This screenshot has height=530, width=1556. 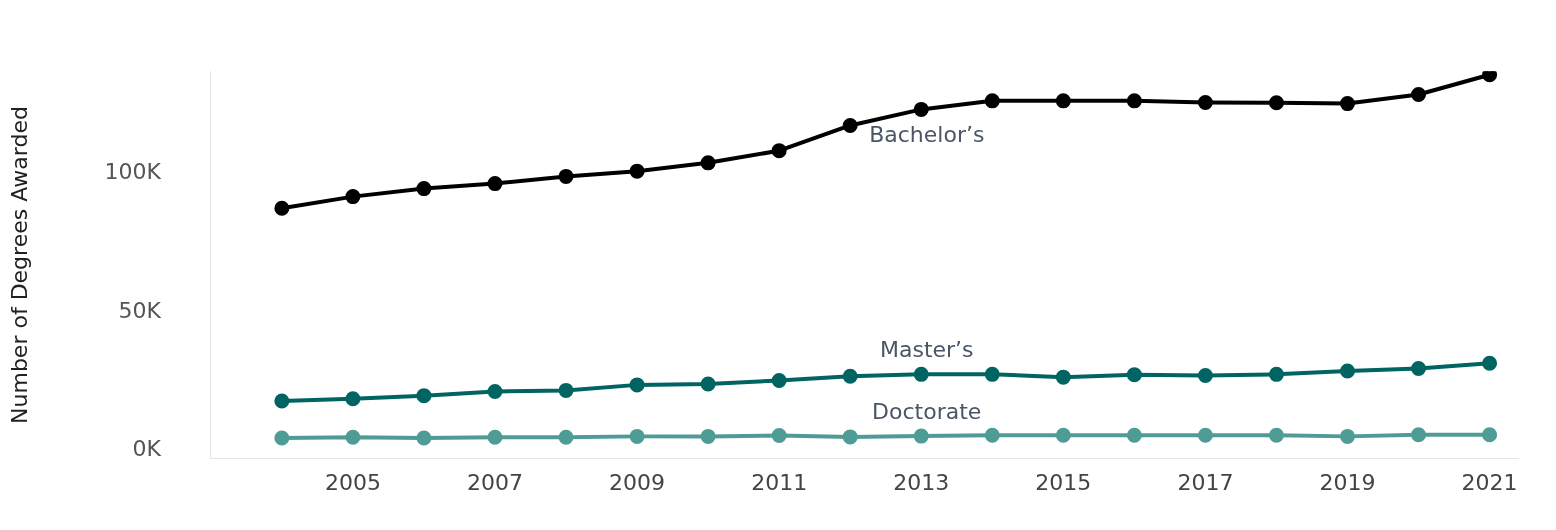 What do you see at coordinates (1205, 482) in the screenshot?
I see `x-tick-label: 2017` at bounding box center [1205, 482].